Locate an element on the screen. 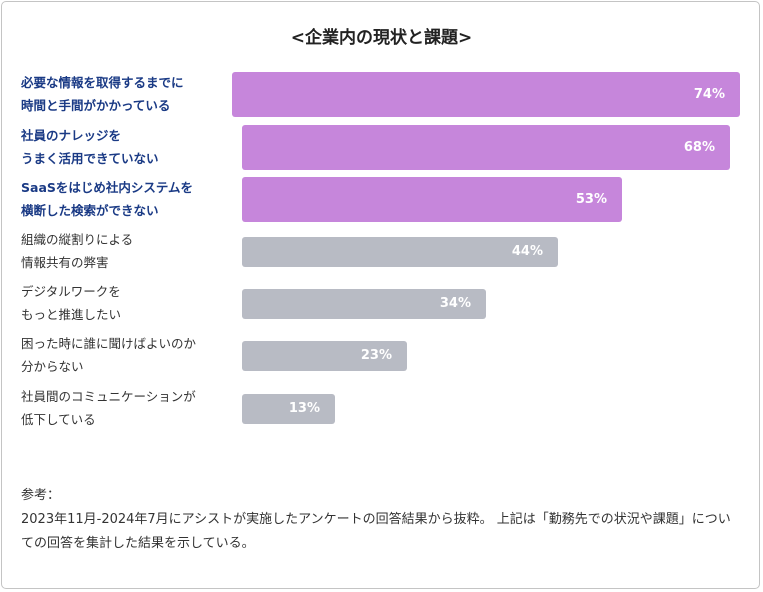 The image size is (763, 592). category-label-line: 横断した検索ができない is located at coordinates (90, 210).